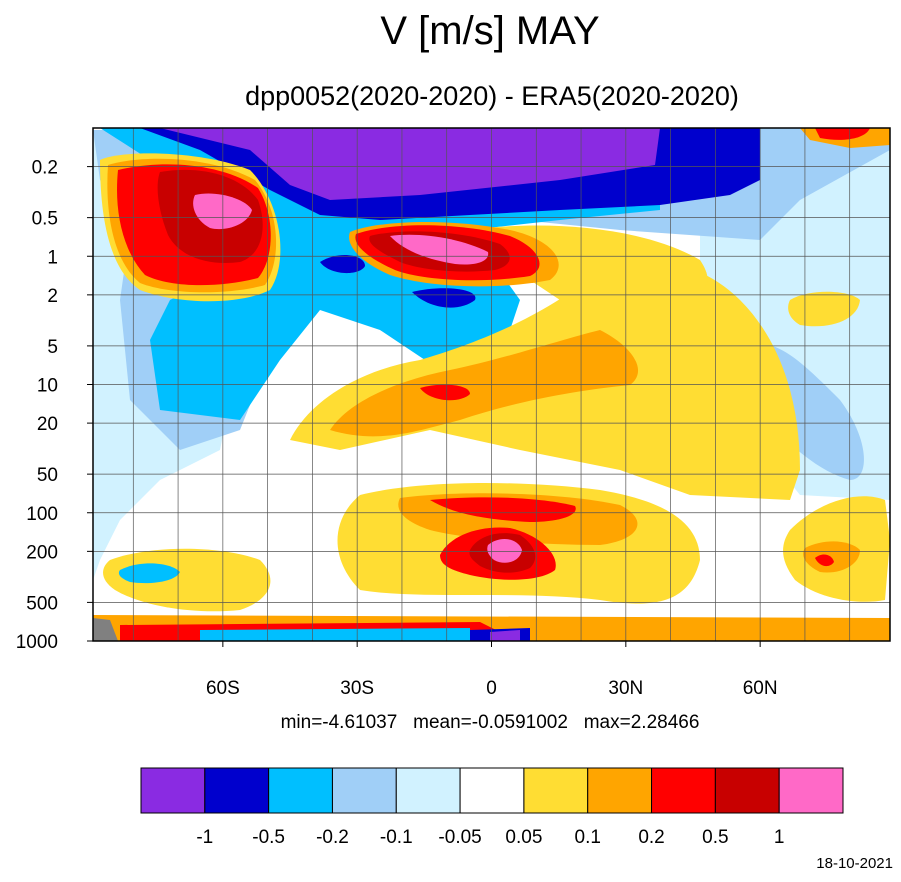 The width and height of the screenshot is (901, 882). I want to click on date-label: 18-10-2021, so click(854, 863).